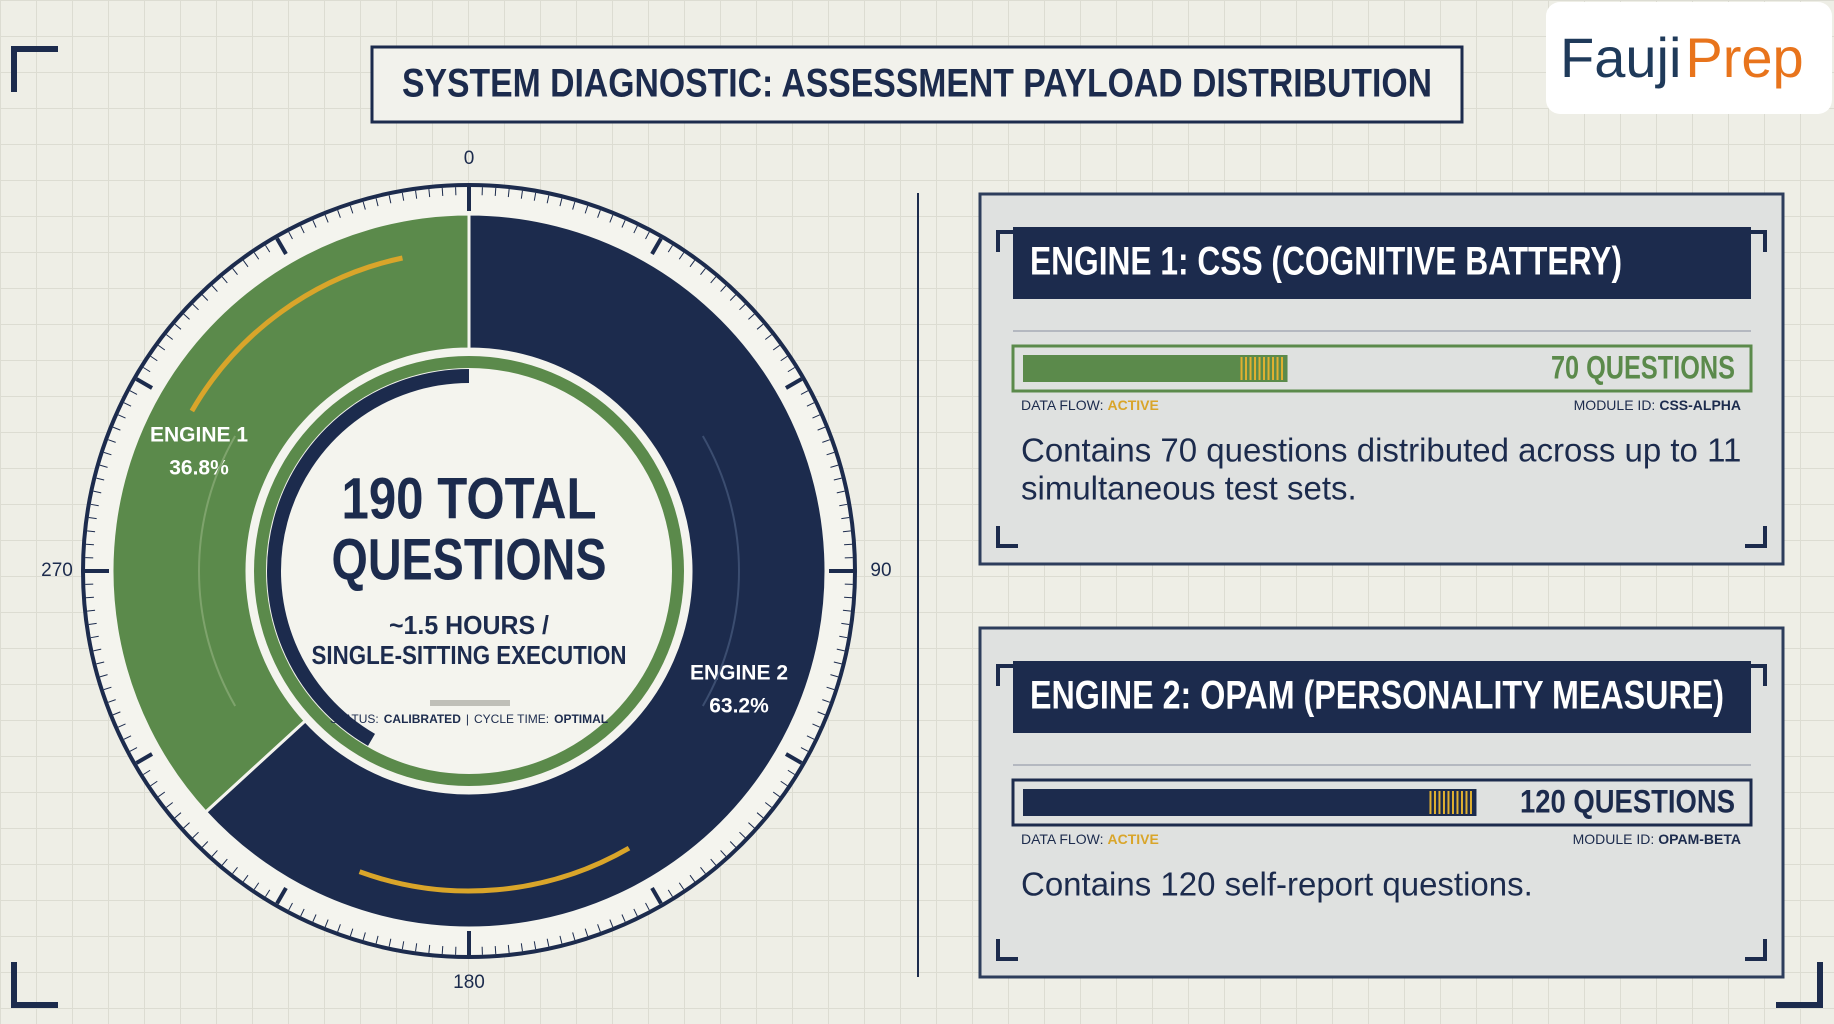 This screenshot has height=1024, width=1834. What do you see at coordinates (739, 705) in the screenshot?
I see `segment-value-label: 63.2%` at bounding box center [739, 705].